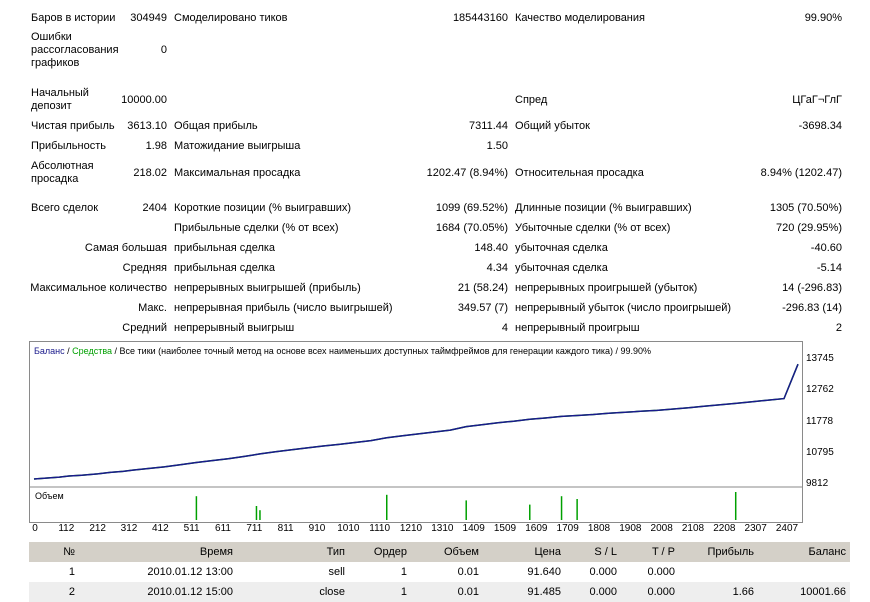  I want to click on average-loss-label: убыточная сделка, so click(561, 268).